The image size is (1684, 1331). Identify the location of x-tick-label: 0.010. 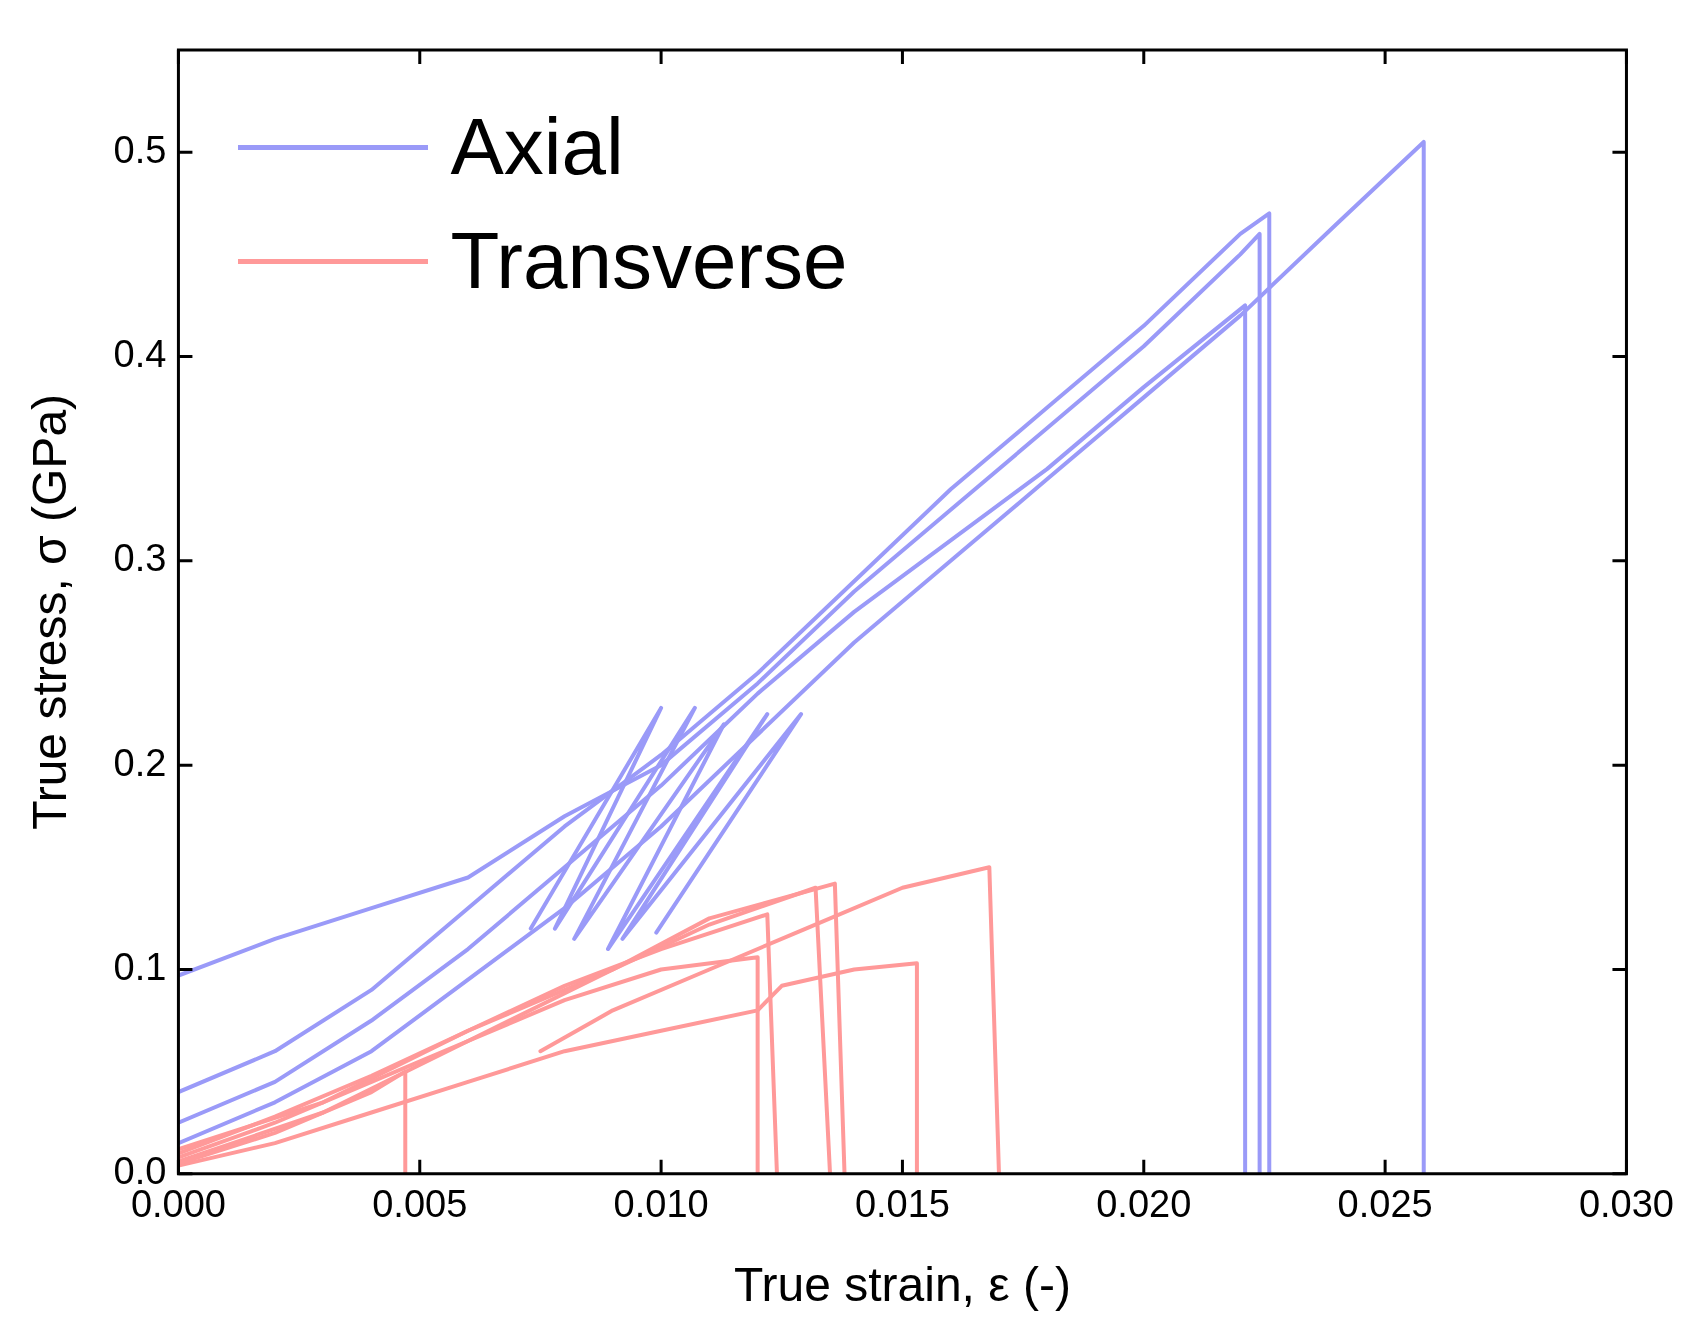
(661, 1204).